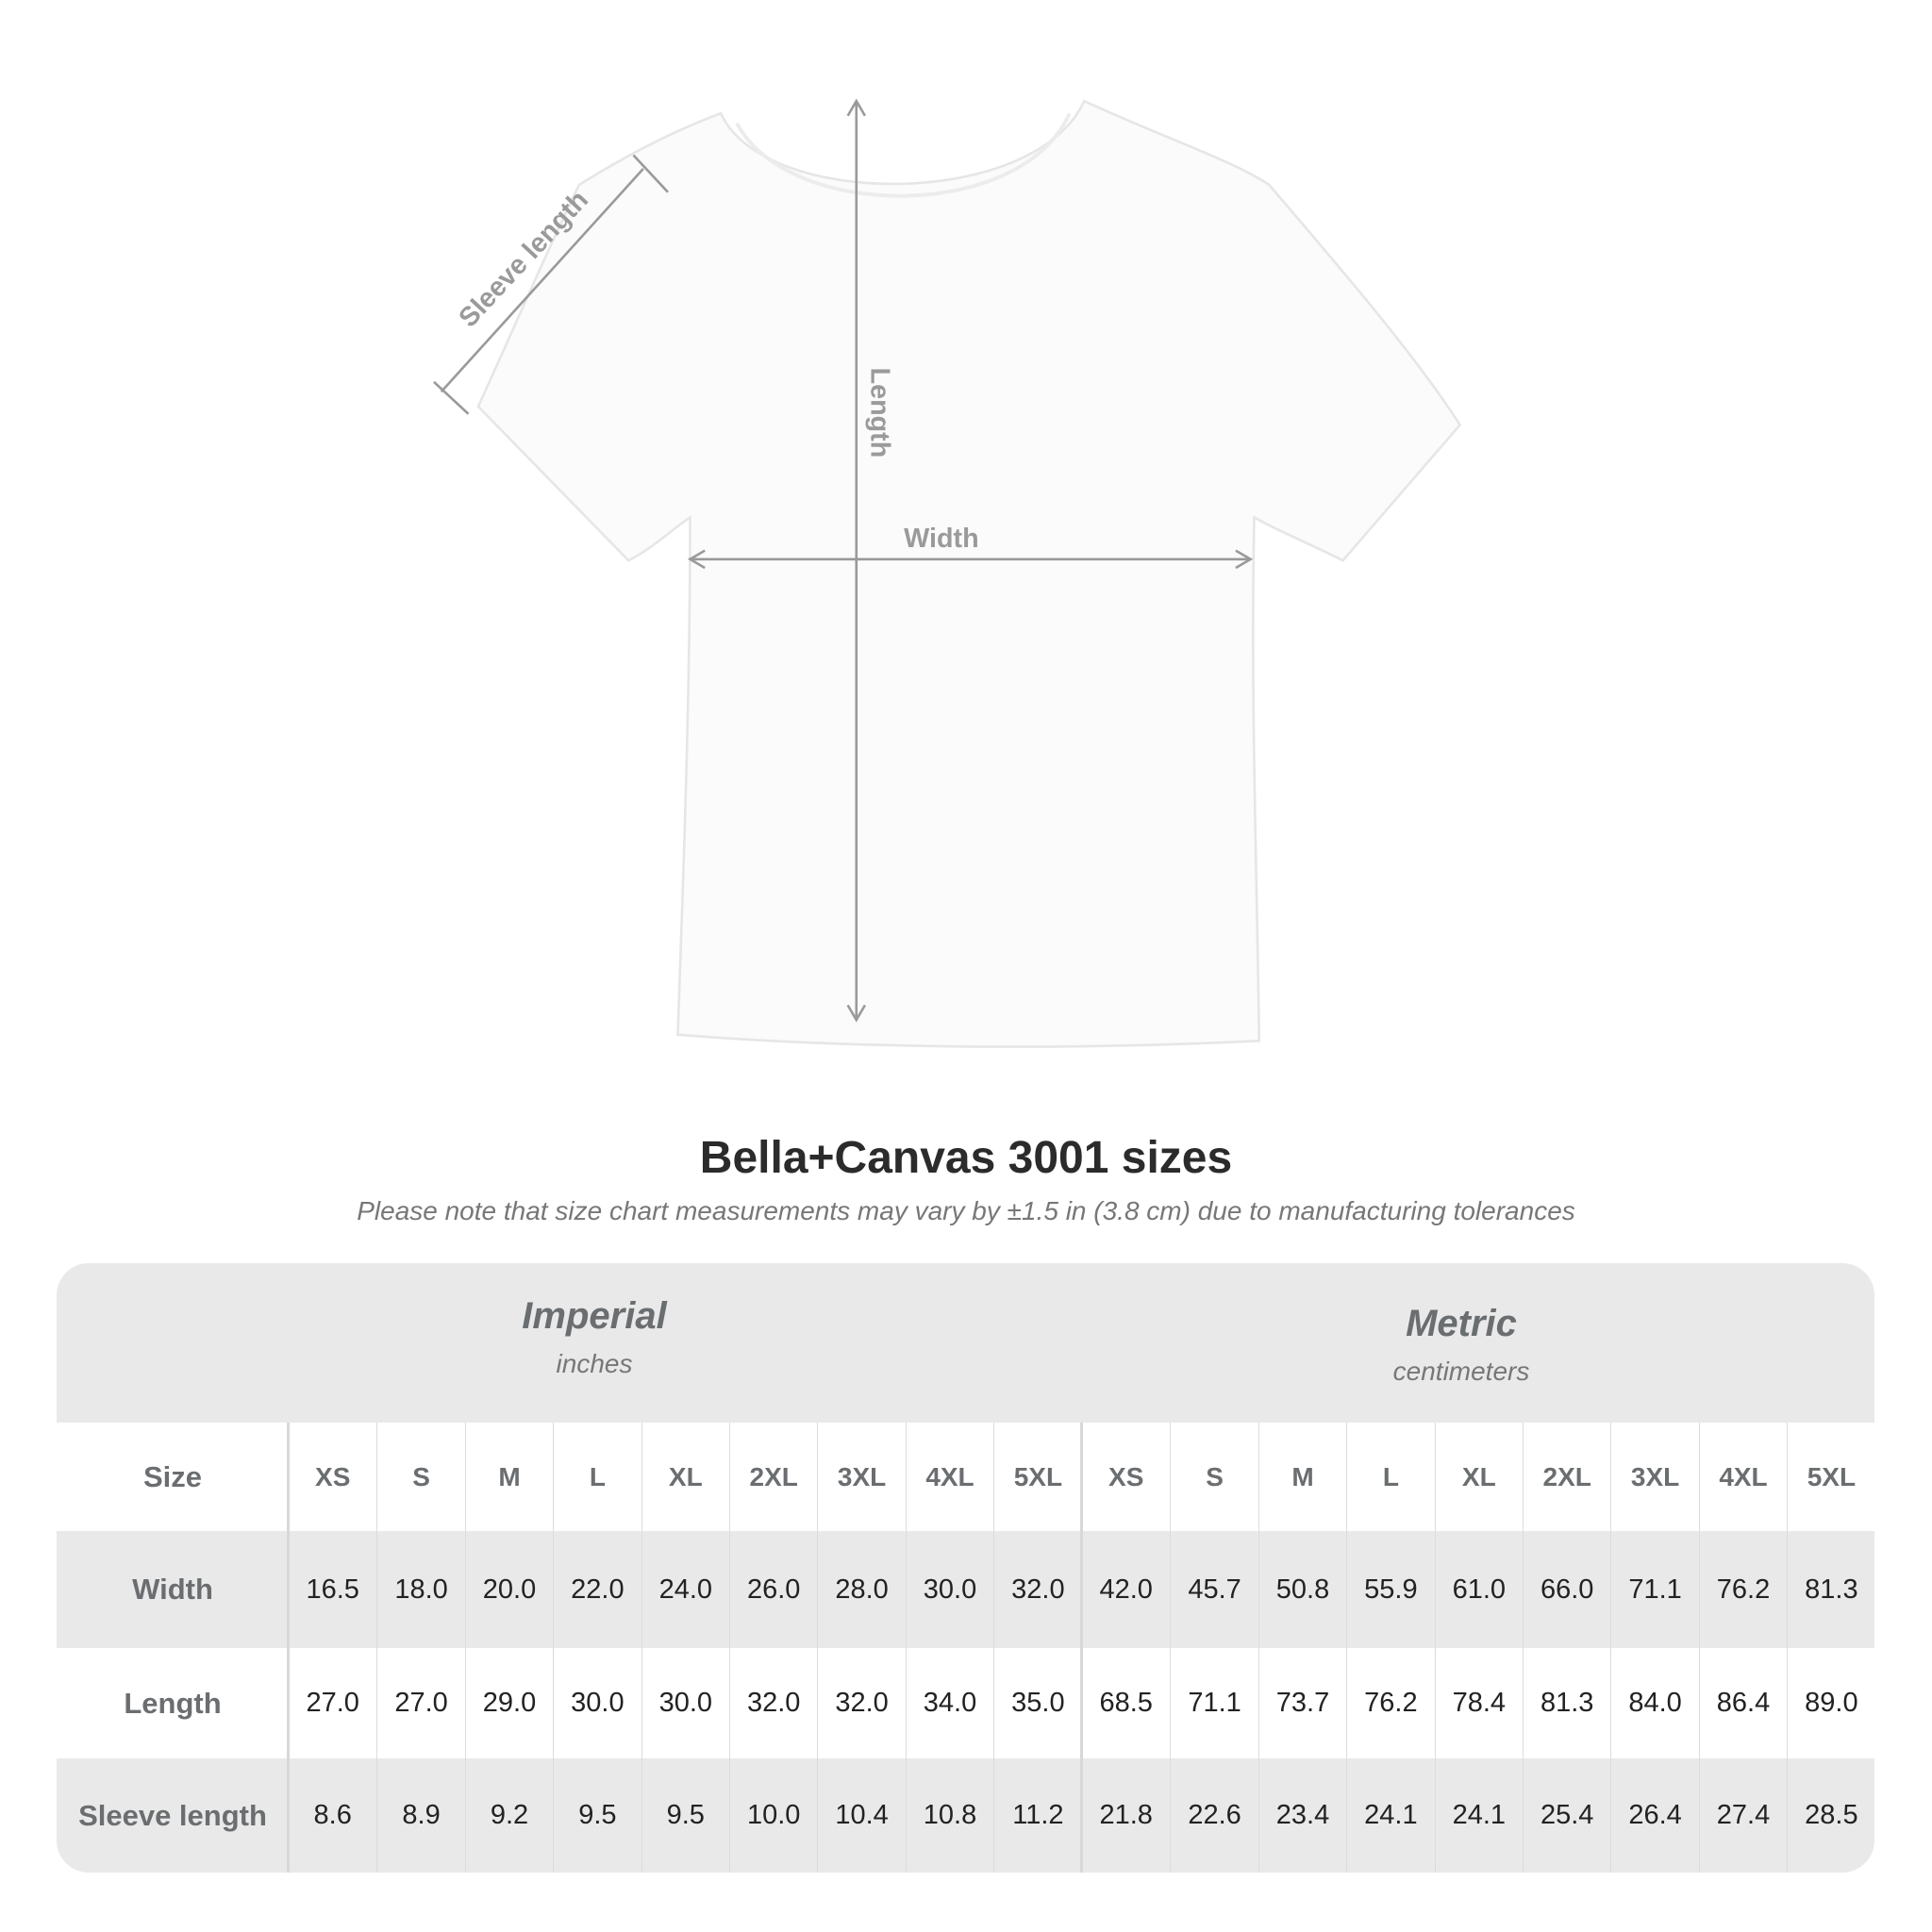 Image resolution: width=1932 pixels, height=1932 pixels. I want to click on table-cell: 22.6, so click(1214, 1816).